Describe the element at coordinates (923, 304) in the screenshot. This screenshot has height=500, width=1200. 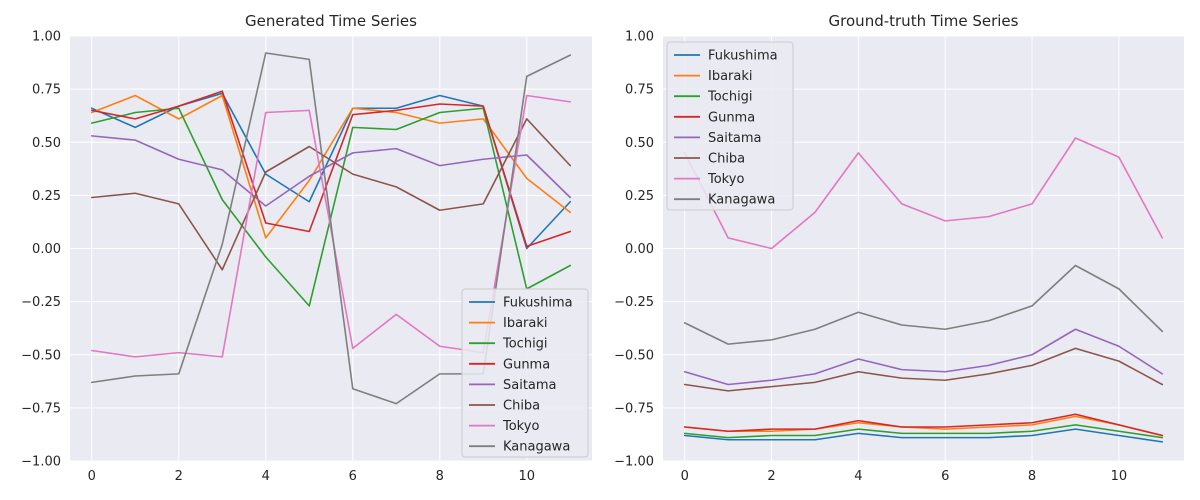
I see `series-line-kanagawa` at that location.